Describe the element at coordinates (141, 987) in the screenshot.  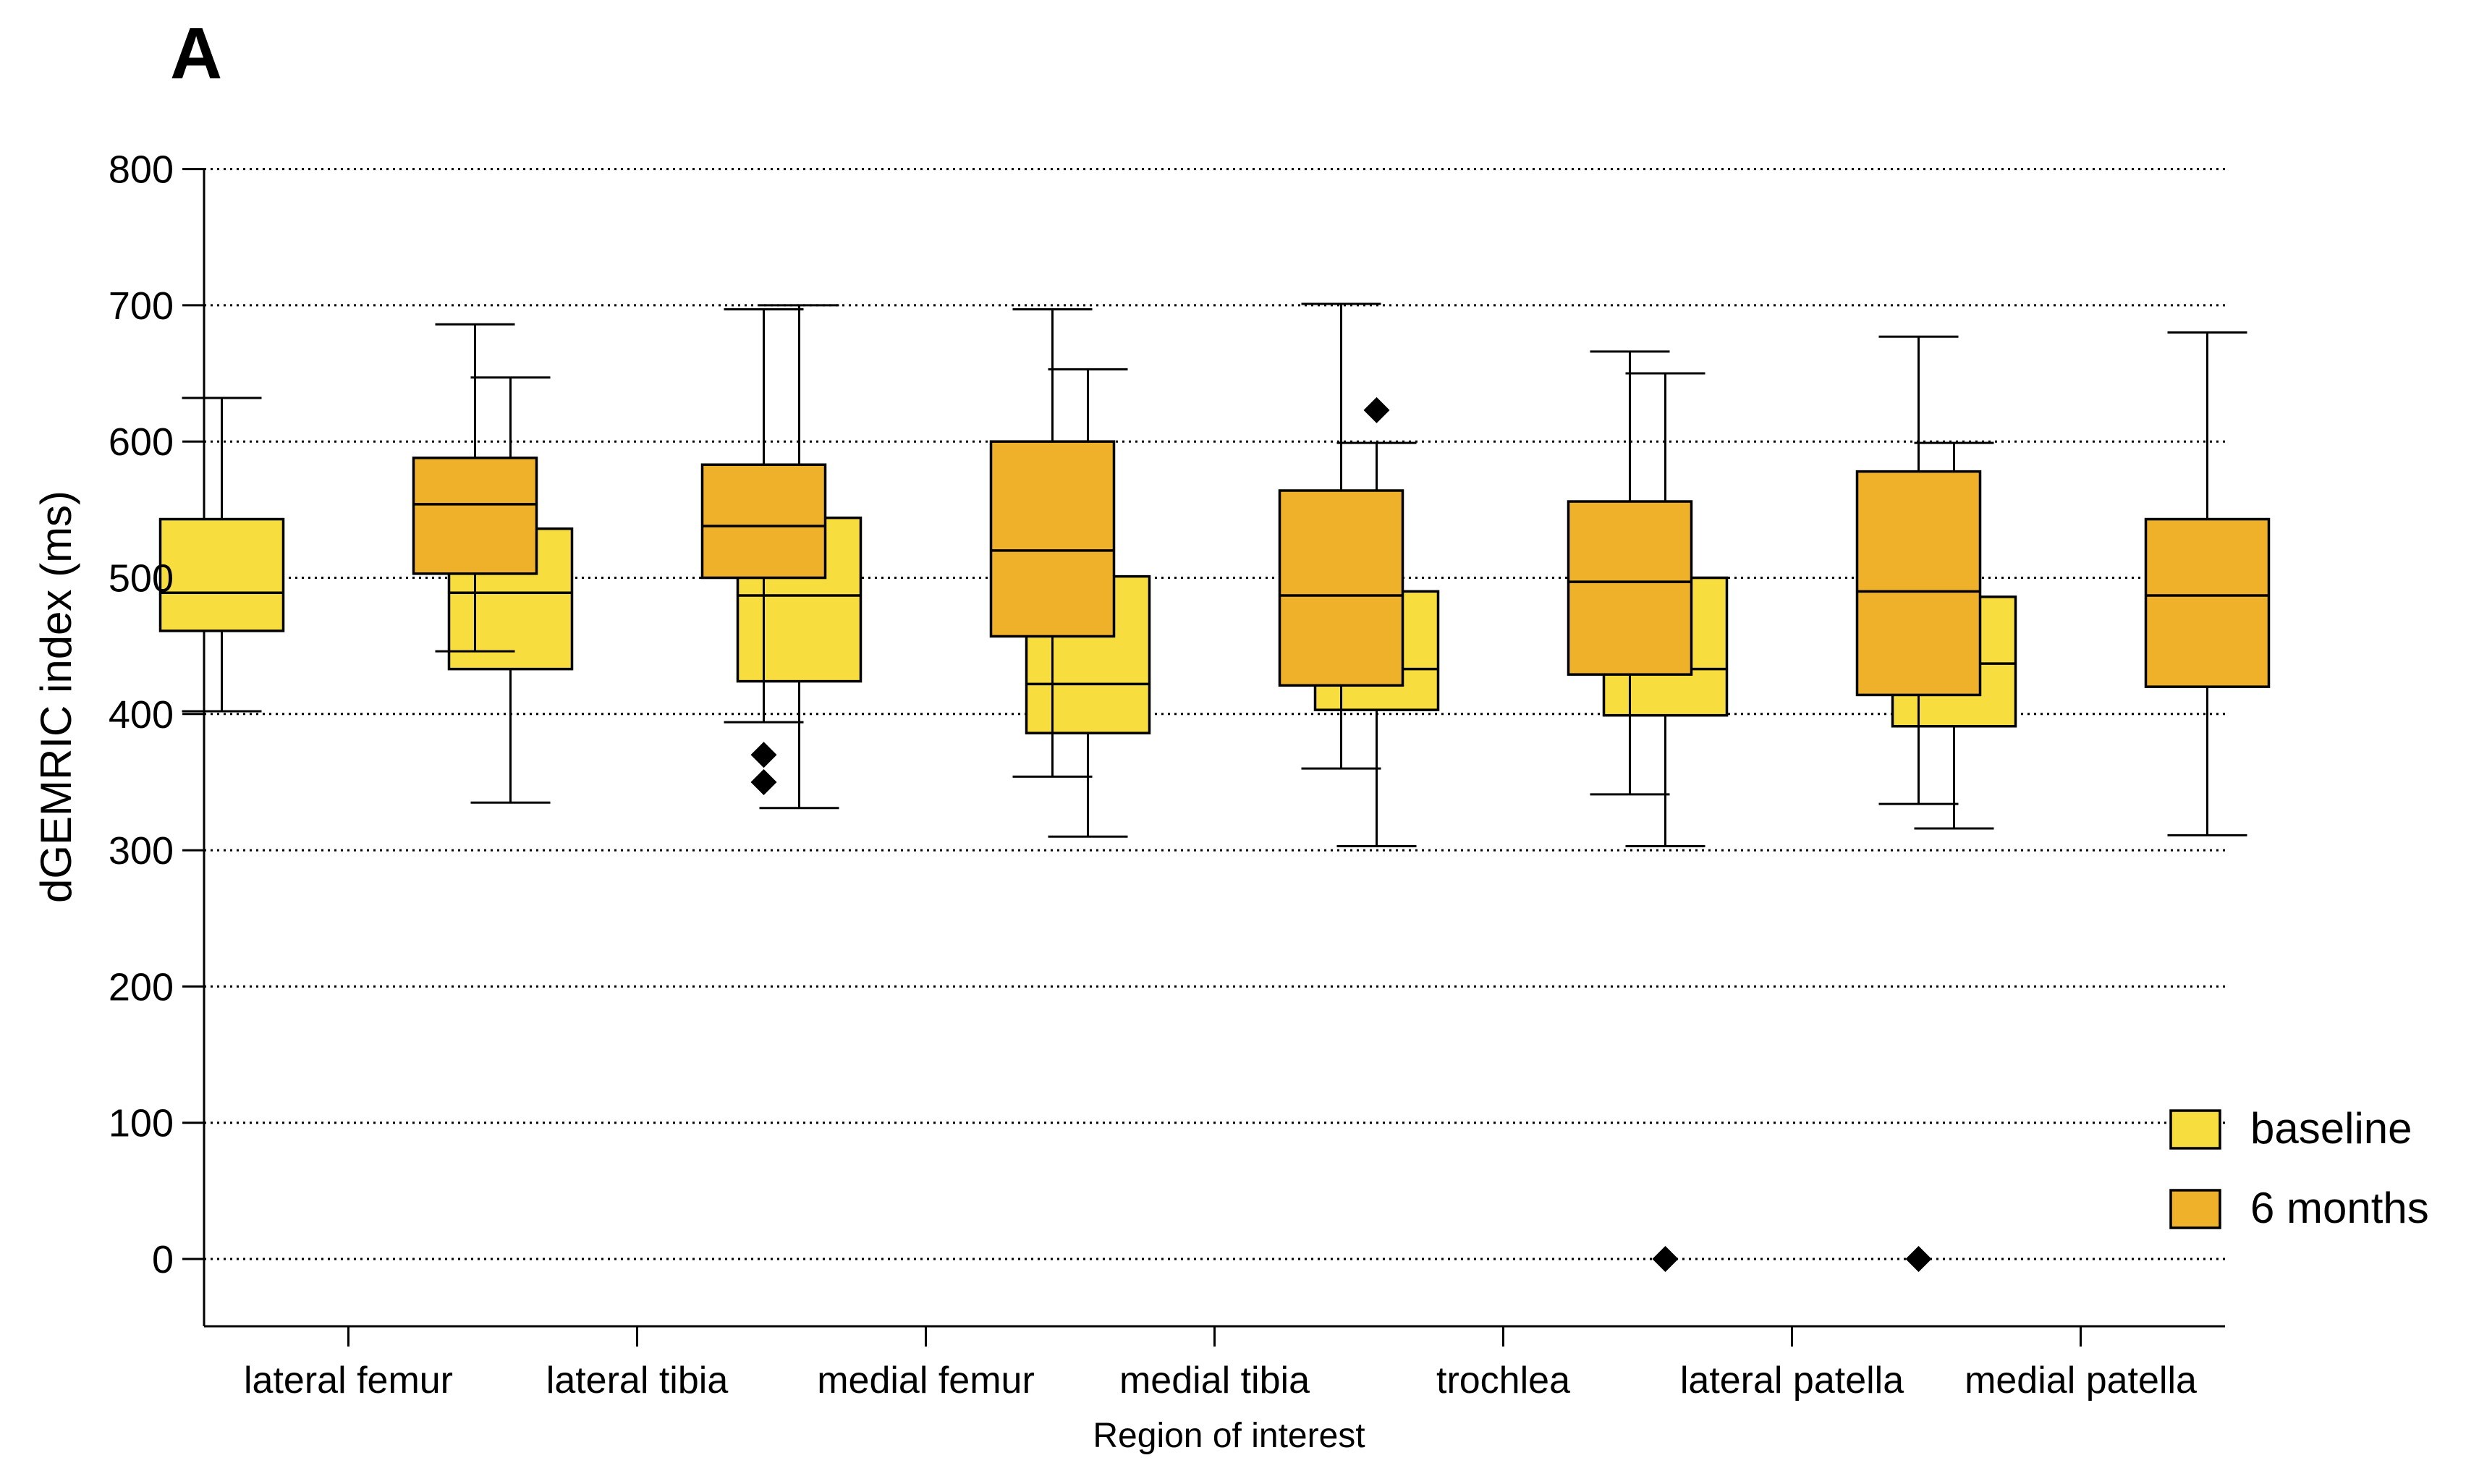
I see `y-tick-label-200: 200` at that location.